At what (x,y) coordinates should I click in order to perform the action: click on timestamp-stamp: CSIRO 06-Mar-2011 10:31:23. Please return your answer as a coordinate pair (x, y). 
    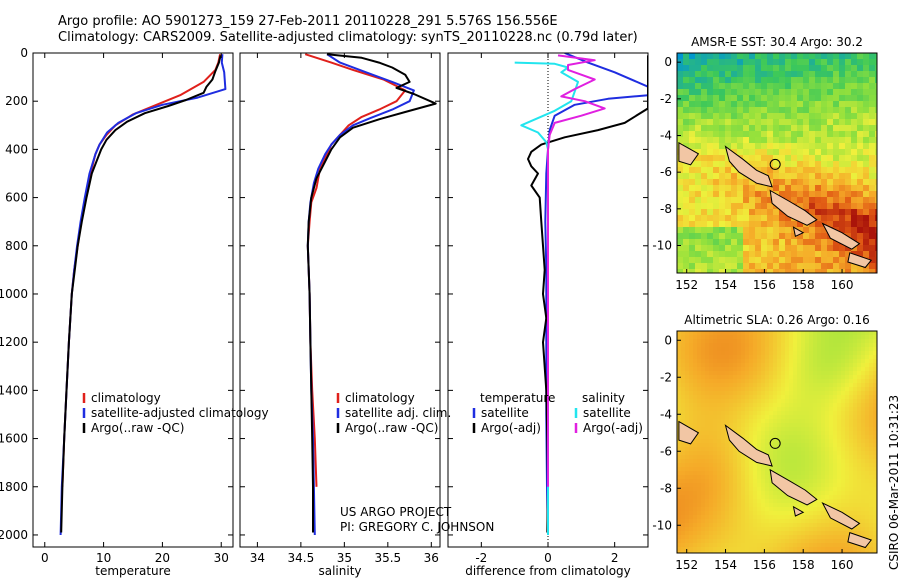
    Looking at the image, I should click on (893, 482).